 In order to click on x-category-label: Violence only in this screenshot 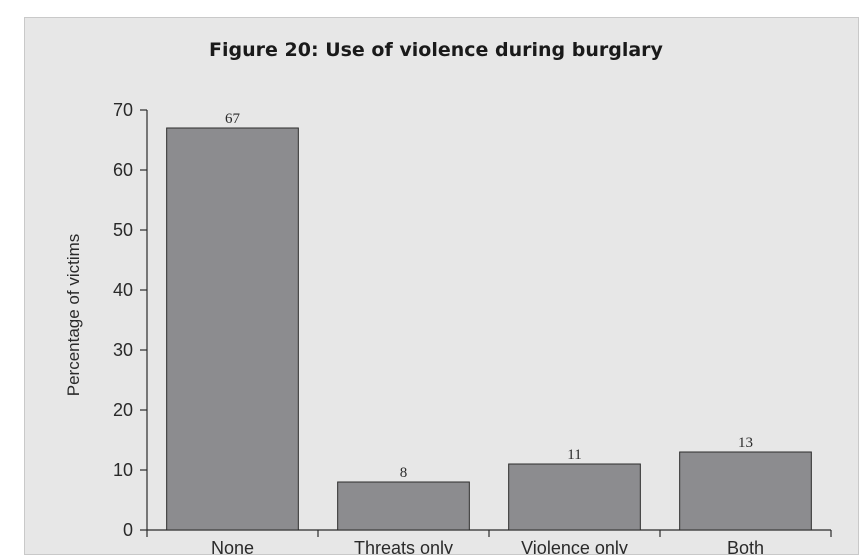, I will do `click(574, 546)`.